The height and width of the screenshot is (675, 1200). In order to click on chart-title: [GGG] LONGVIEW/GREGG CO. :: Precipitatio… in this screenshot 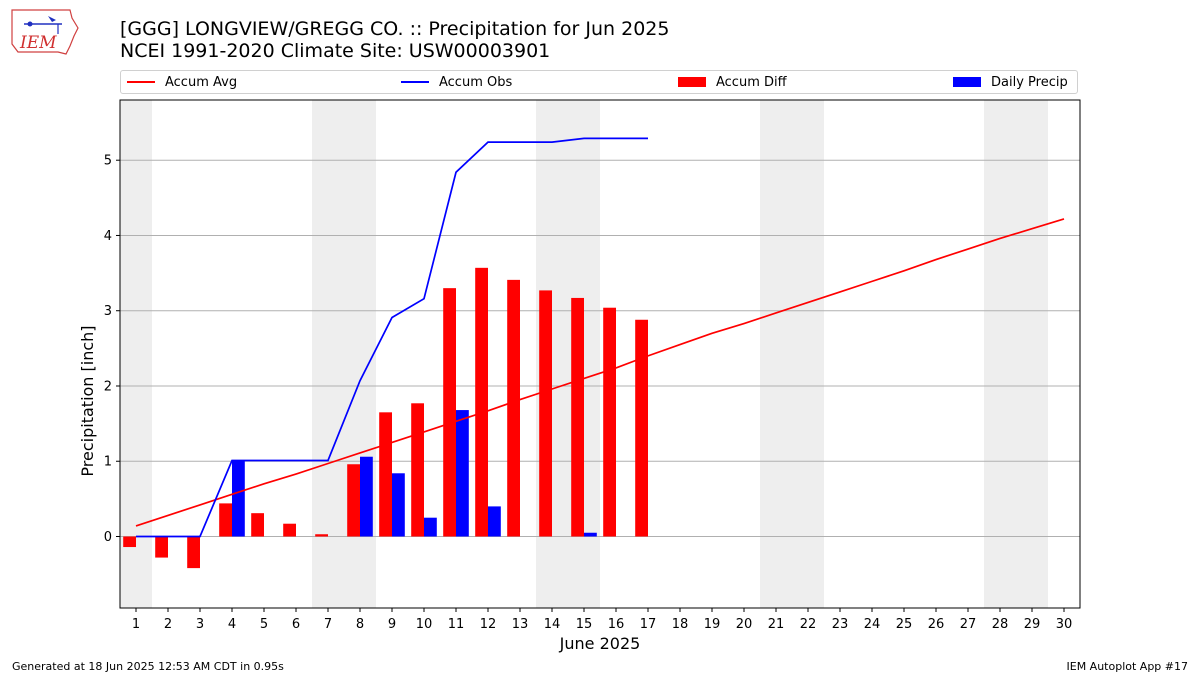, I will do `click(395, 29)`.